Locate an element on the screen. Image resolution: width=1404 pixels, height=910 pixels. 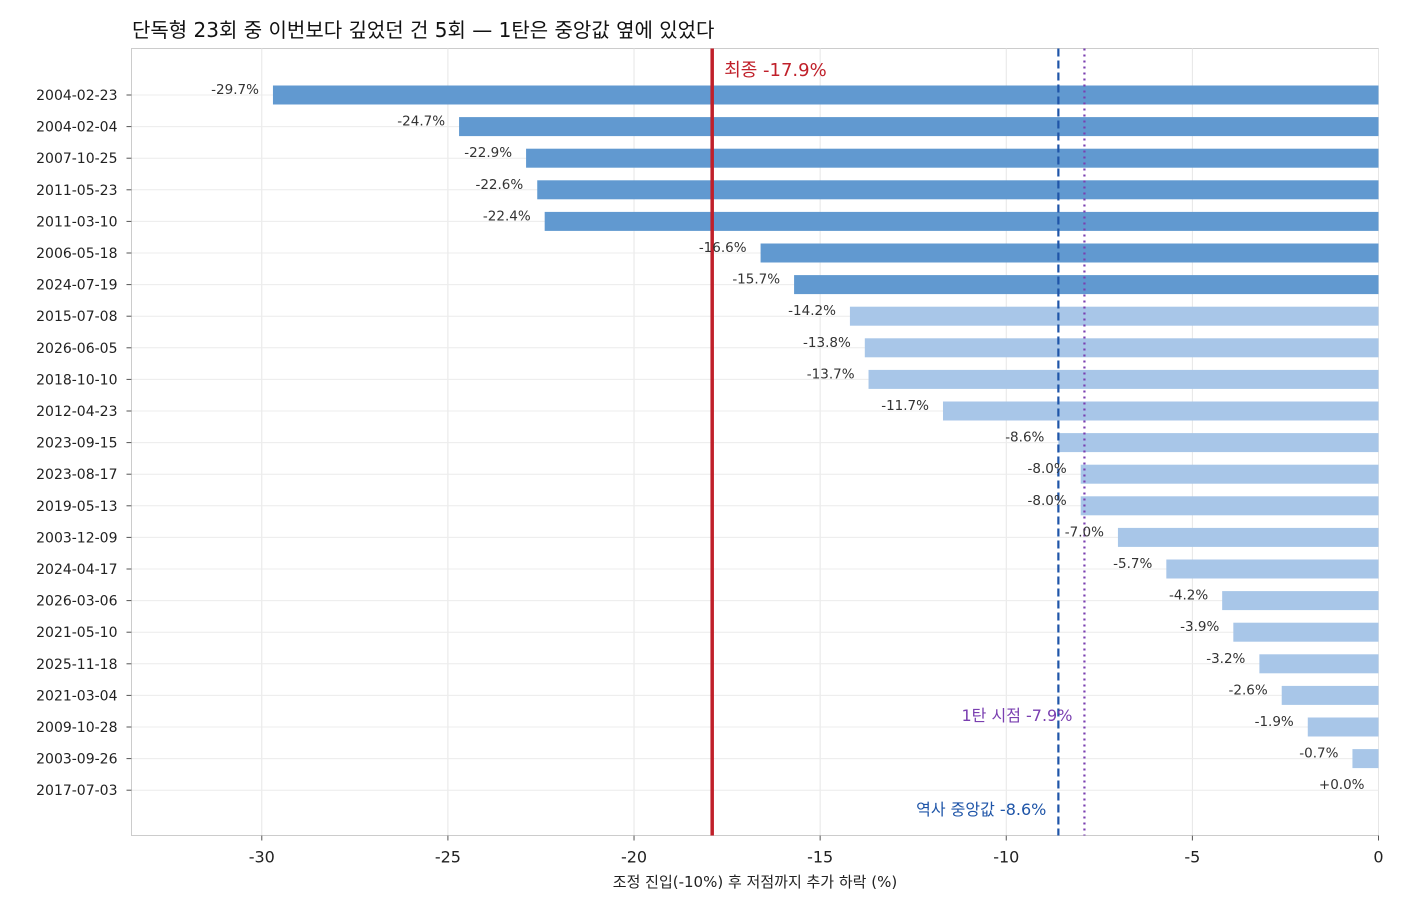
value-label: -7.0% is located at coordinates (1084, 532).